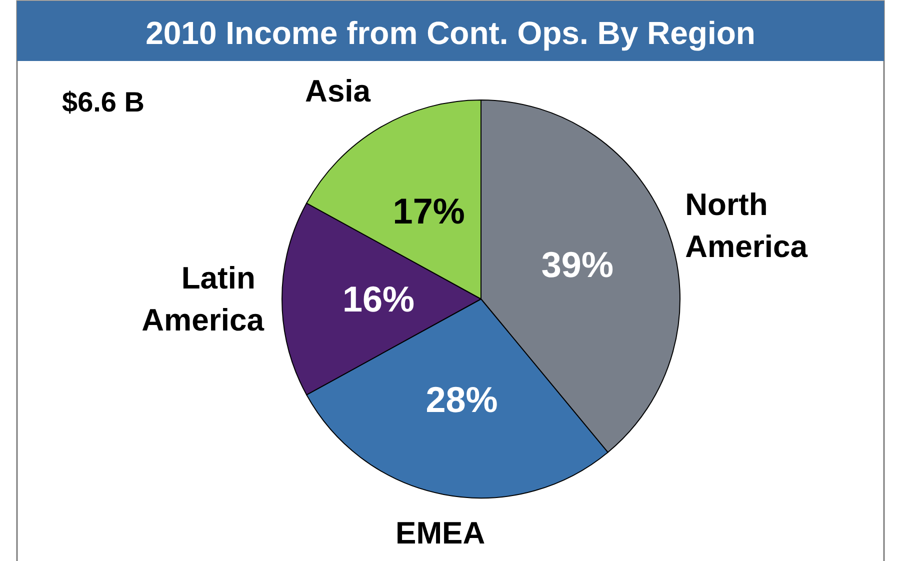 This screenshot has width=901, height=561. Describe the element at coordinates (451, 33) in the screenshot. I see `chart-title: 2010 Income from Cont. Ops. By Region` at that location.